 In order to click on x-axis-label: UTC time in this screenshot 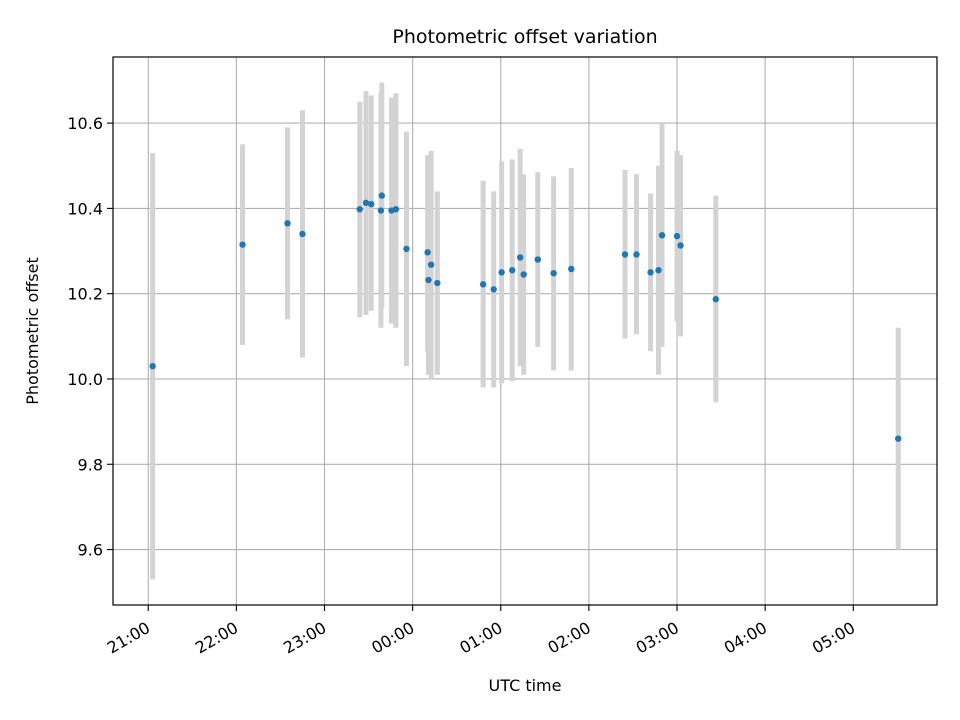, I will do `click(525, 685)`.